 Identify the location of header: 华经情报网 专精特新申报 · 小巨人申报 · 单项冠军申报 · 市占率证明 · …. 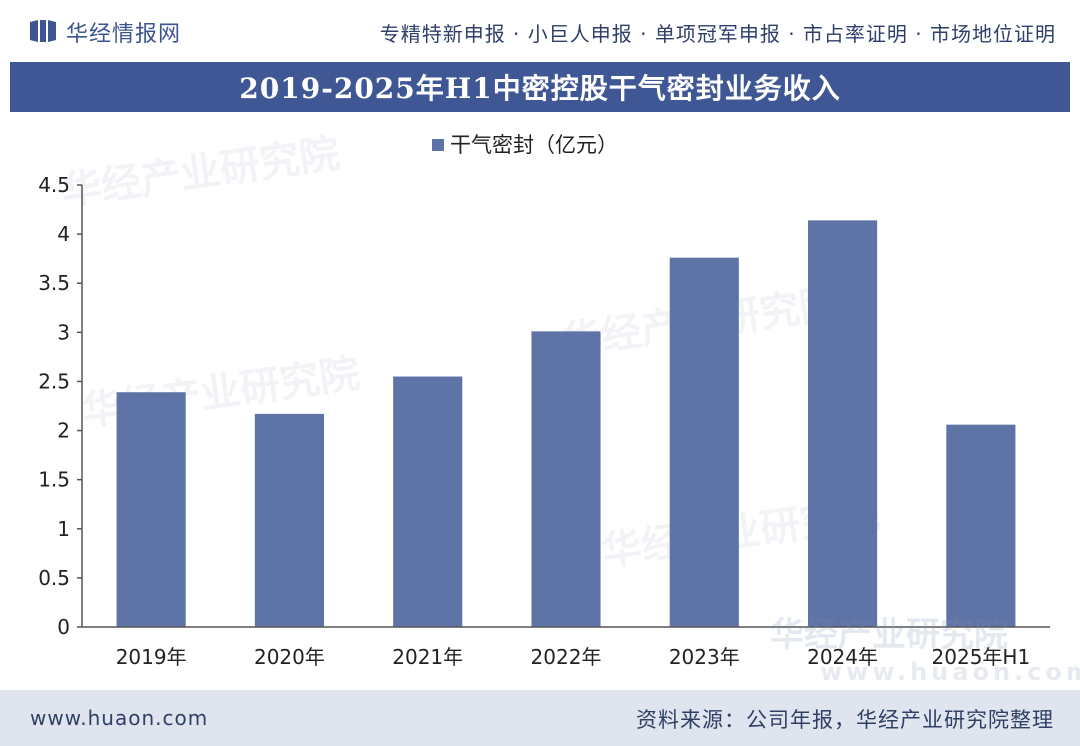
(540, 30).